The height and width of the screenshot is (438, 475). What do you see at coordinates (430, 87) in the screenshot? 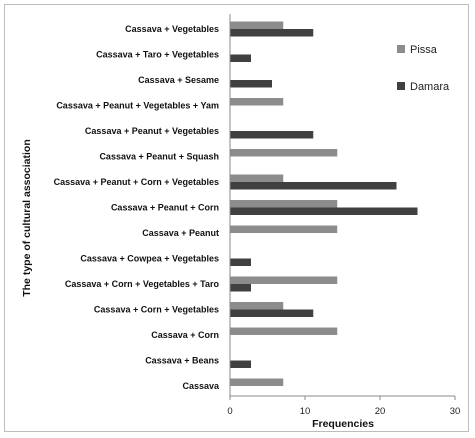
I see `legend-label-damara: Damara` at bounding box center [430, 87].